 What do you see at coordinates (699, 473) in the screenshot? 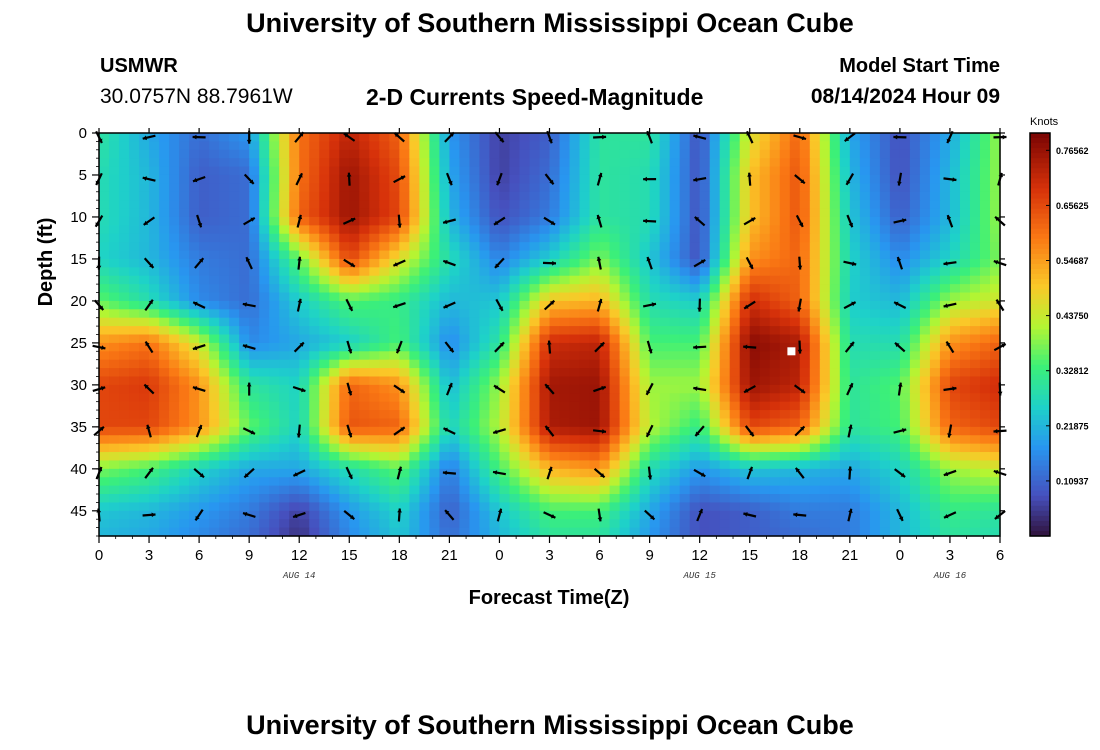
I see `current-arrow` at bounding box center [699, 473].